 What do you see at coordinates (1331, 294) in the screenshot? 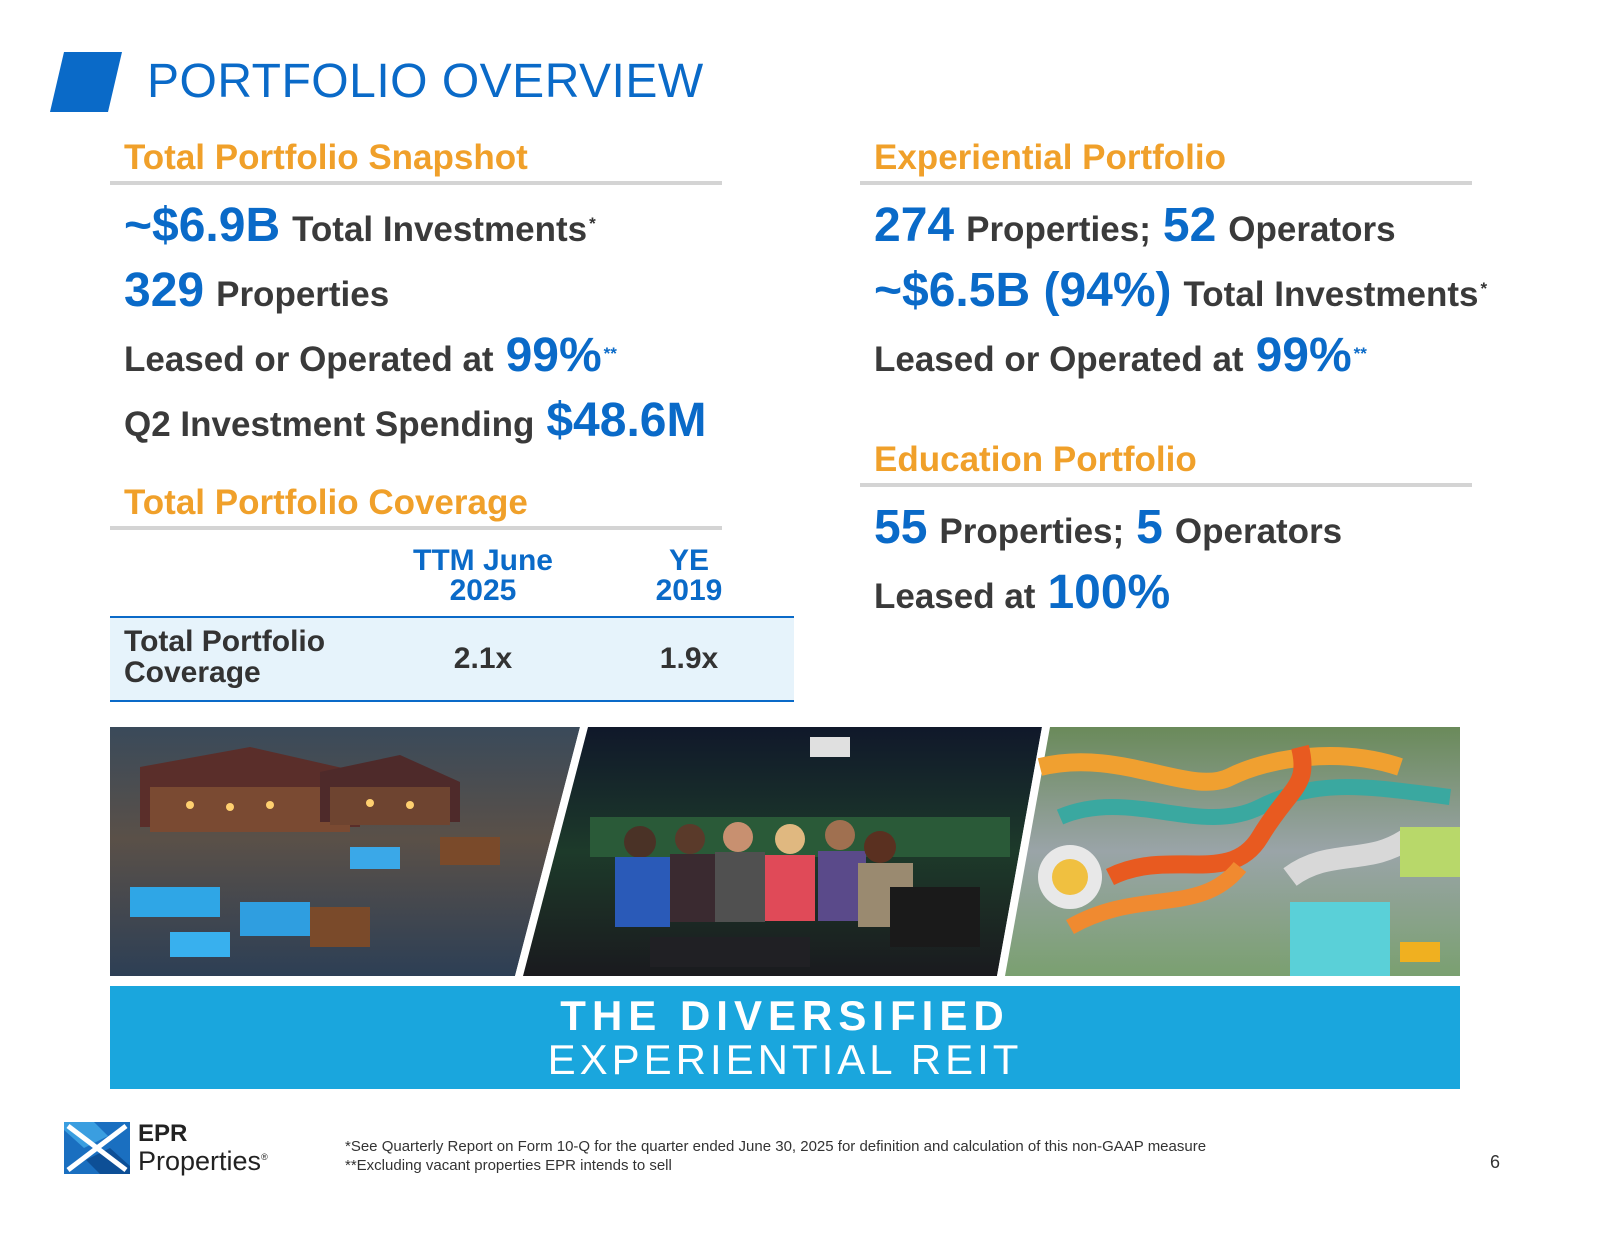
I see `experiential-investments-label: Total Investments` at bounding box center [1331, 294].